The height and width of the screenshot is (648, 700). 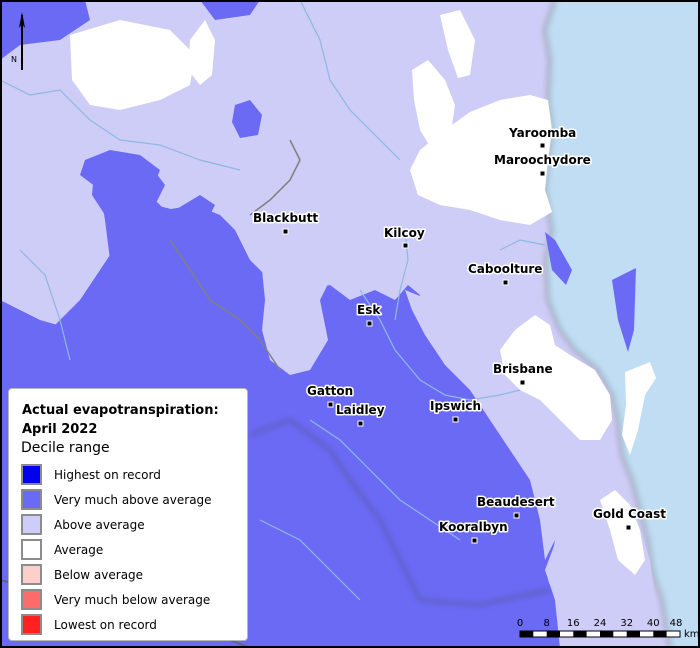 I want to click on scale-tick-label: 40, so click(x=653, y=623).